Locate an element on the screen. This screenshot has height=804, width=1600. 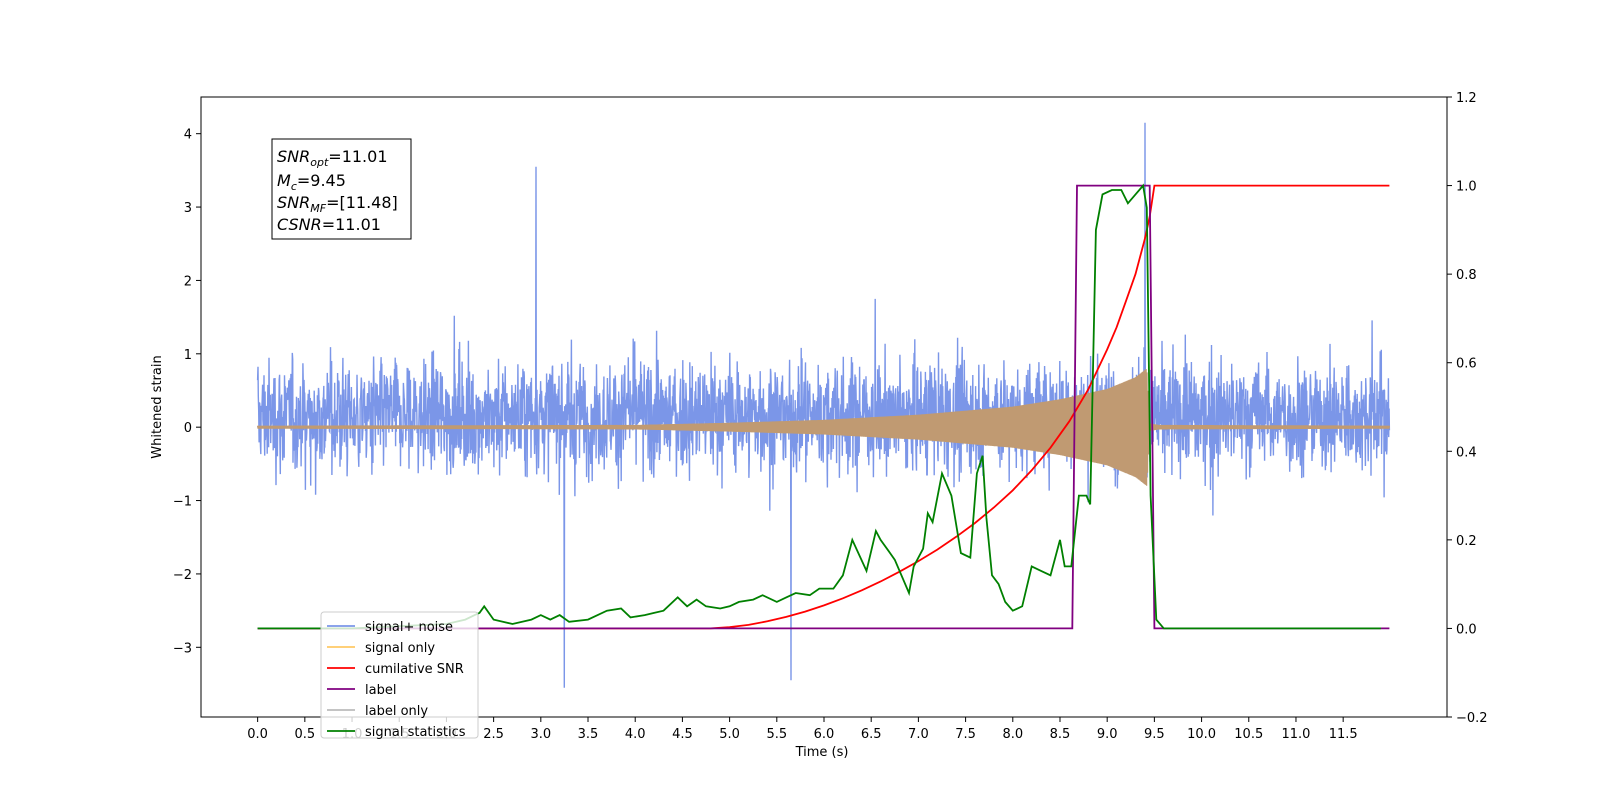
left-y-tick-label: −2 is located at coordinates (182, 575).